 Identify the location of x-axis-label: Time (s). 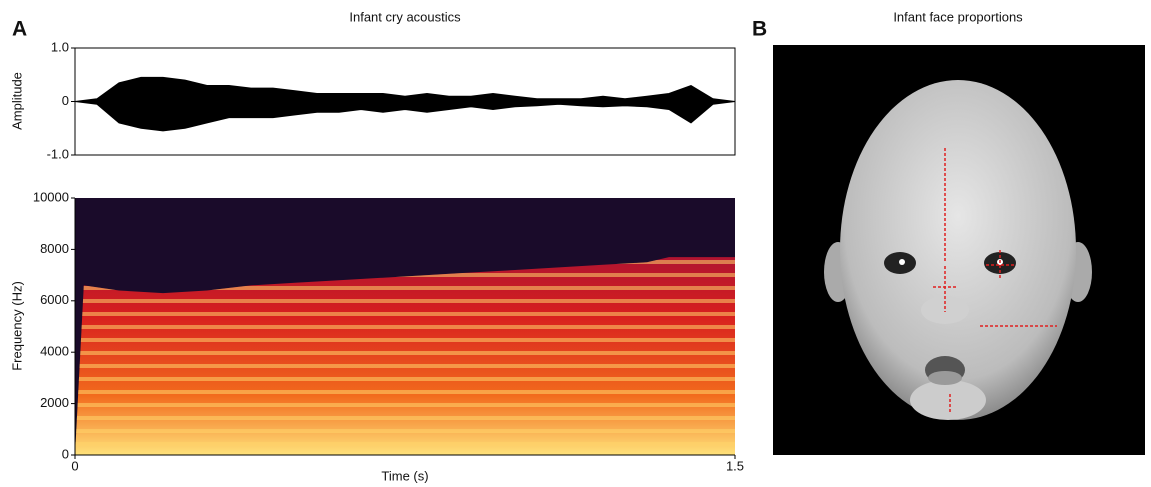
(404, 475).